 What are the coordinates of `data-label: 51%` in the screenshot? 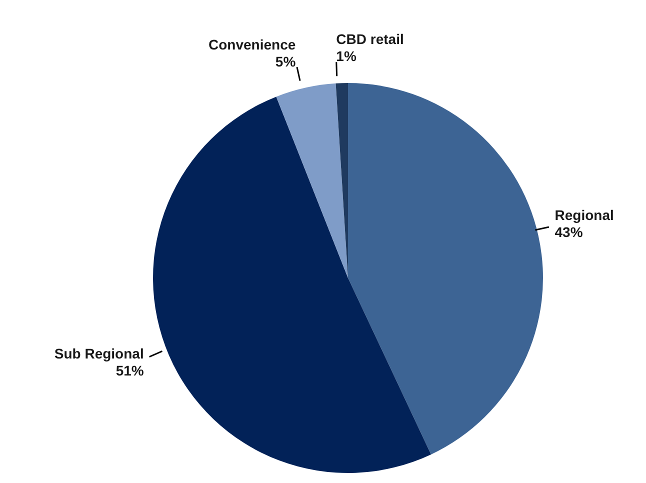 It's located at (130, 370).